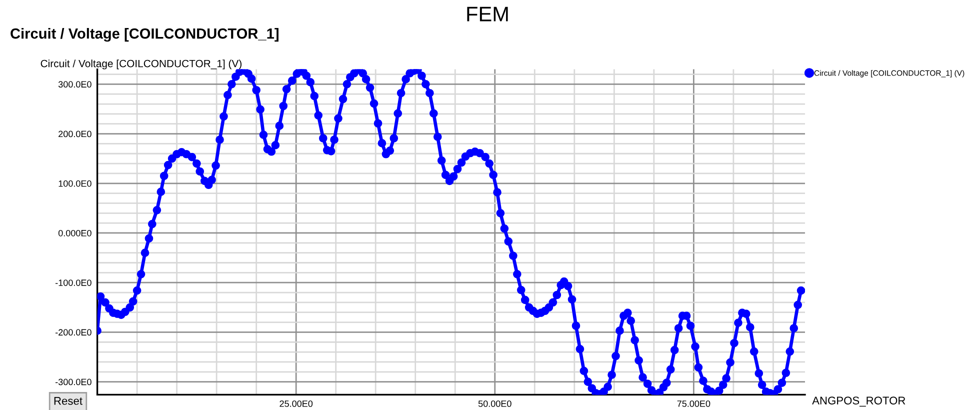  What do you see at coordinates (75, 134) in the screenshot?
I see `y-tick-label: 200.0E0` at bounding box center [75, 134].